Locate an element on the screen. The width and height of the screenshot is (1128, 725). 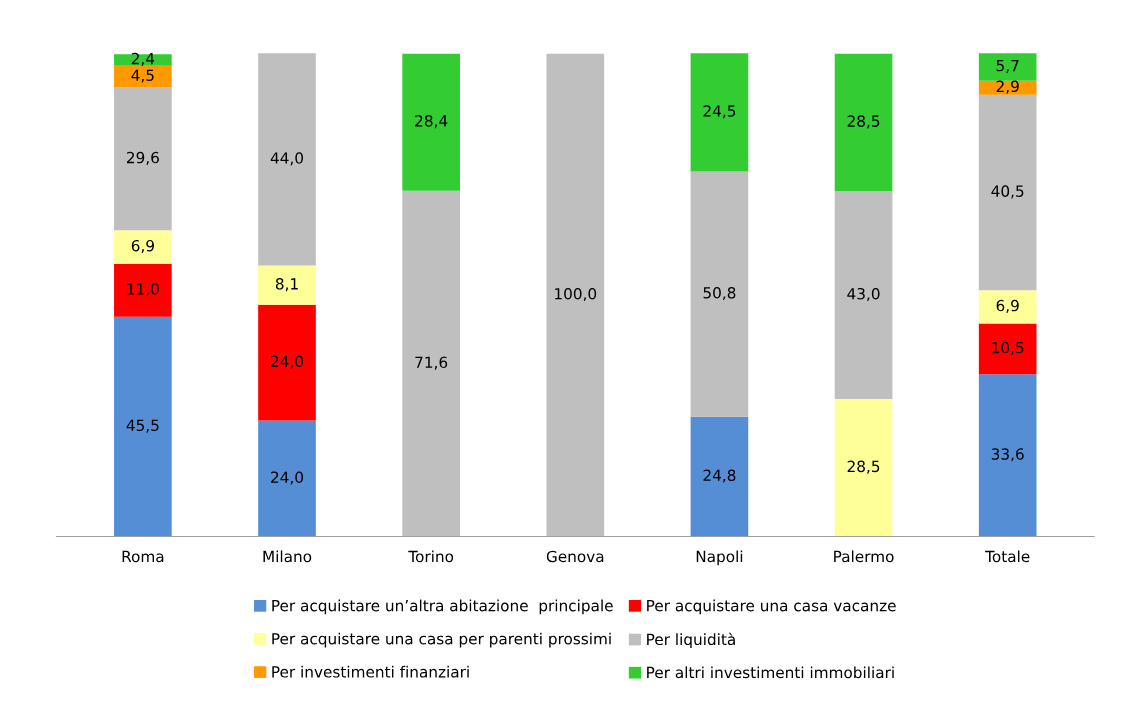
data-label: 71,6 is located at coordinates (431, 363).